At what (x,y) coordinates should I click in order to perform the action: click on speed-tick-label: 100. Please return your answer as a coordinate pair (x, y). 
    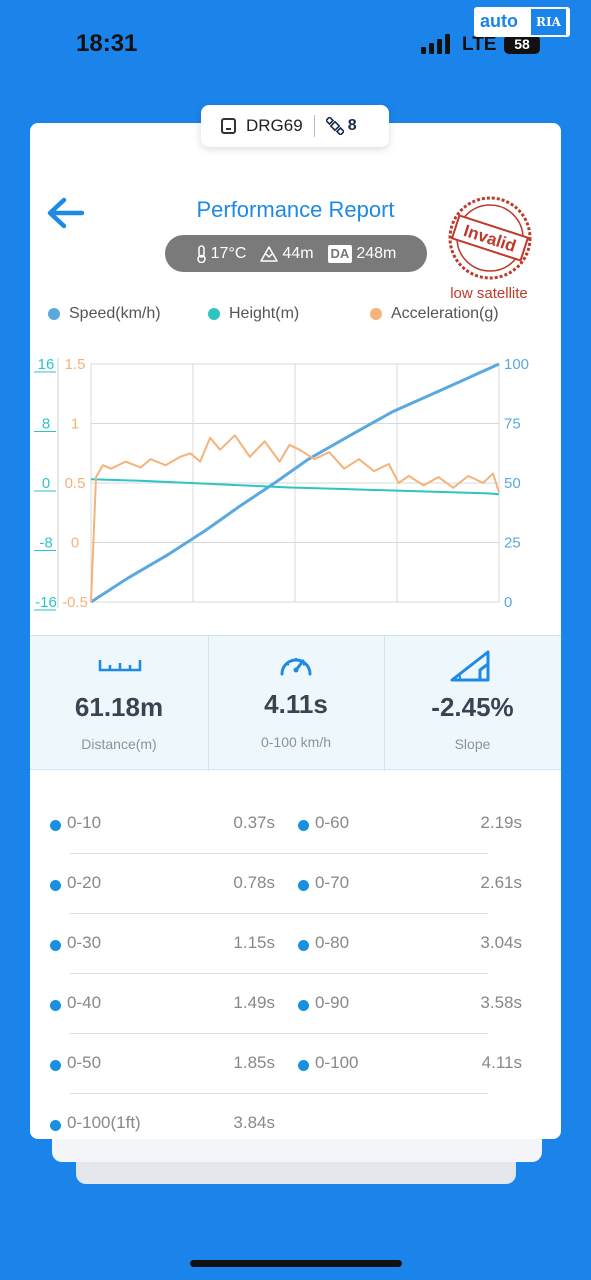
    Looking at the image, I should click on (516, 364).